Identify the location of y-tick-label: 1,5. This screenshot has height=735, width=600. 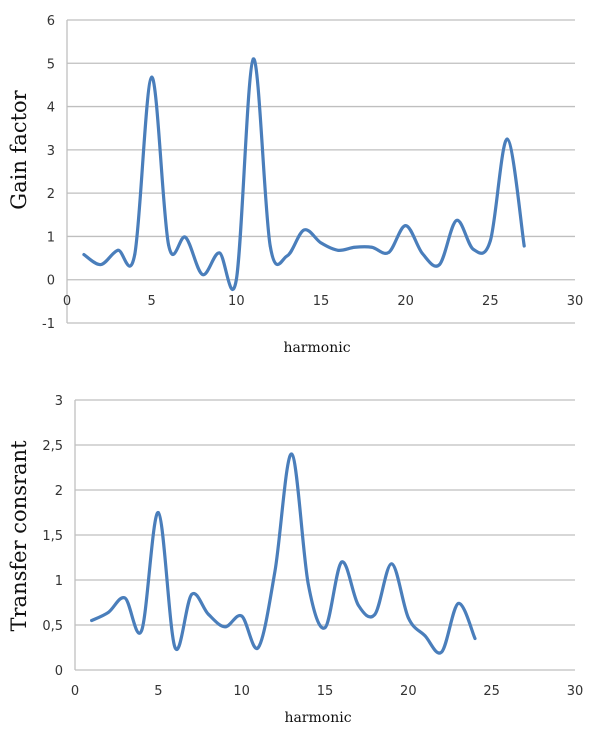
(52, 536).